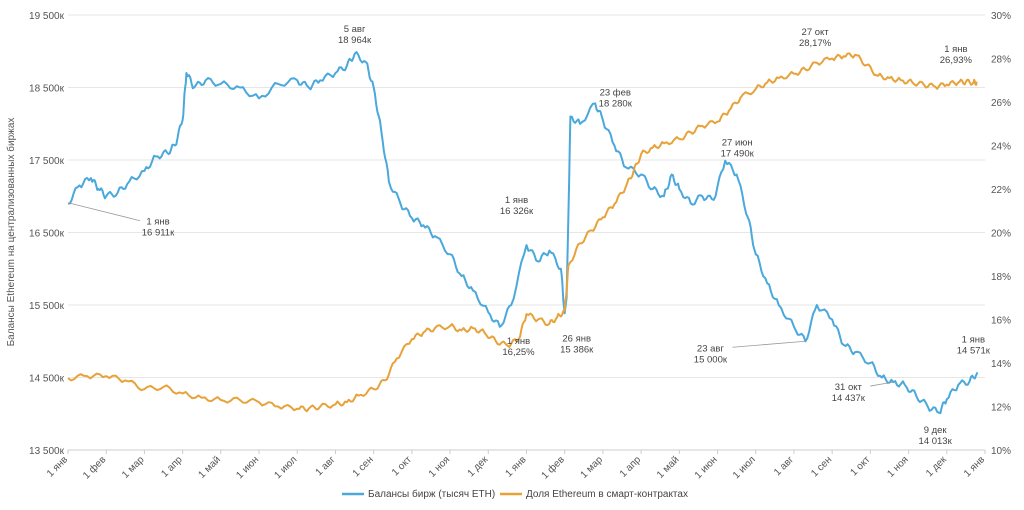  Describe the element at coordinates (615, 92) in the screenshot. I see `annotation-label: 23 фев` at that location.